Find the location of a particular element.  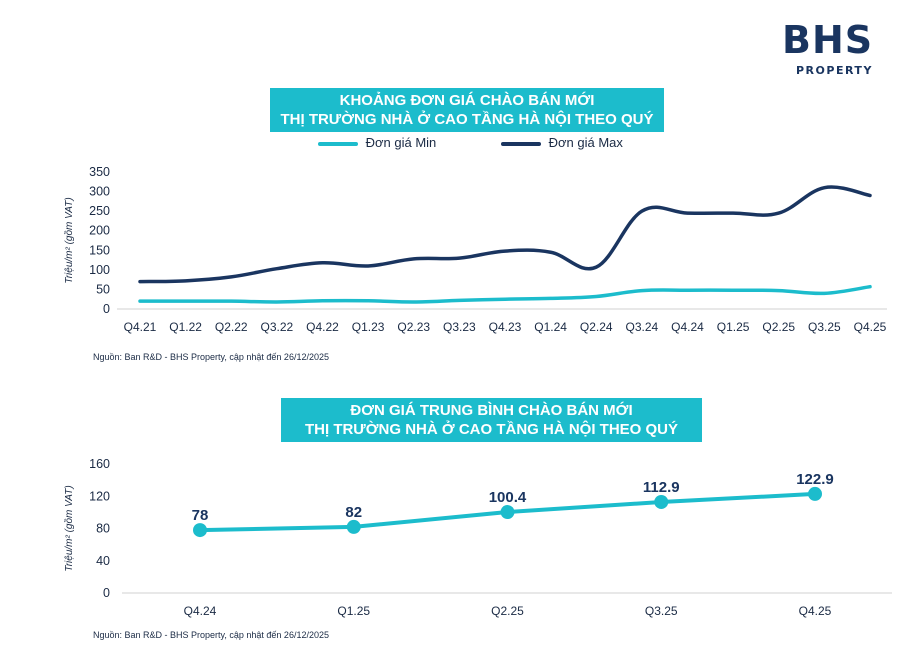

chart1-series-max-line is located at coordinates (505, 234).